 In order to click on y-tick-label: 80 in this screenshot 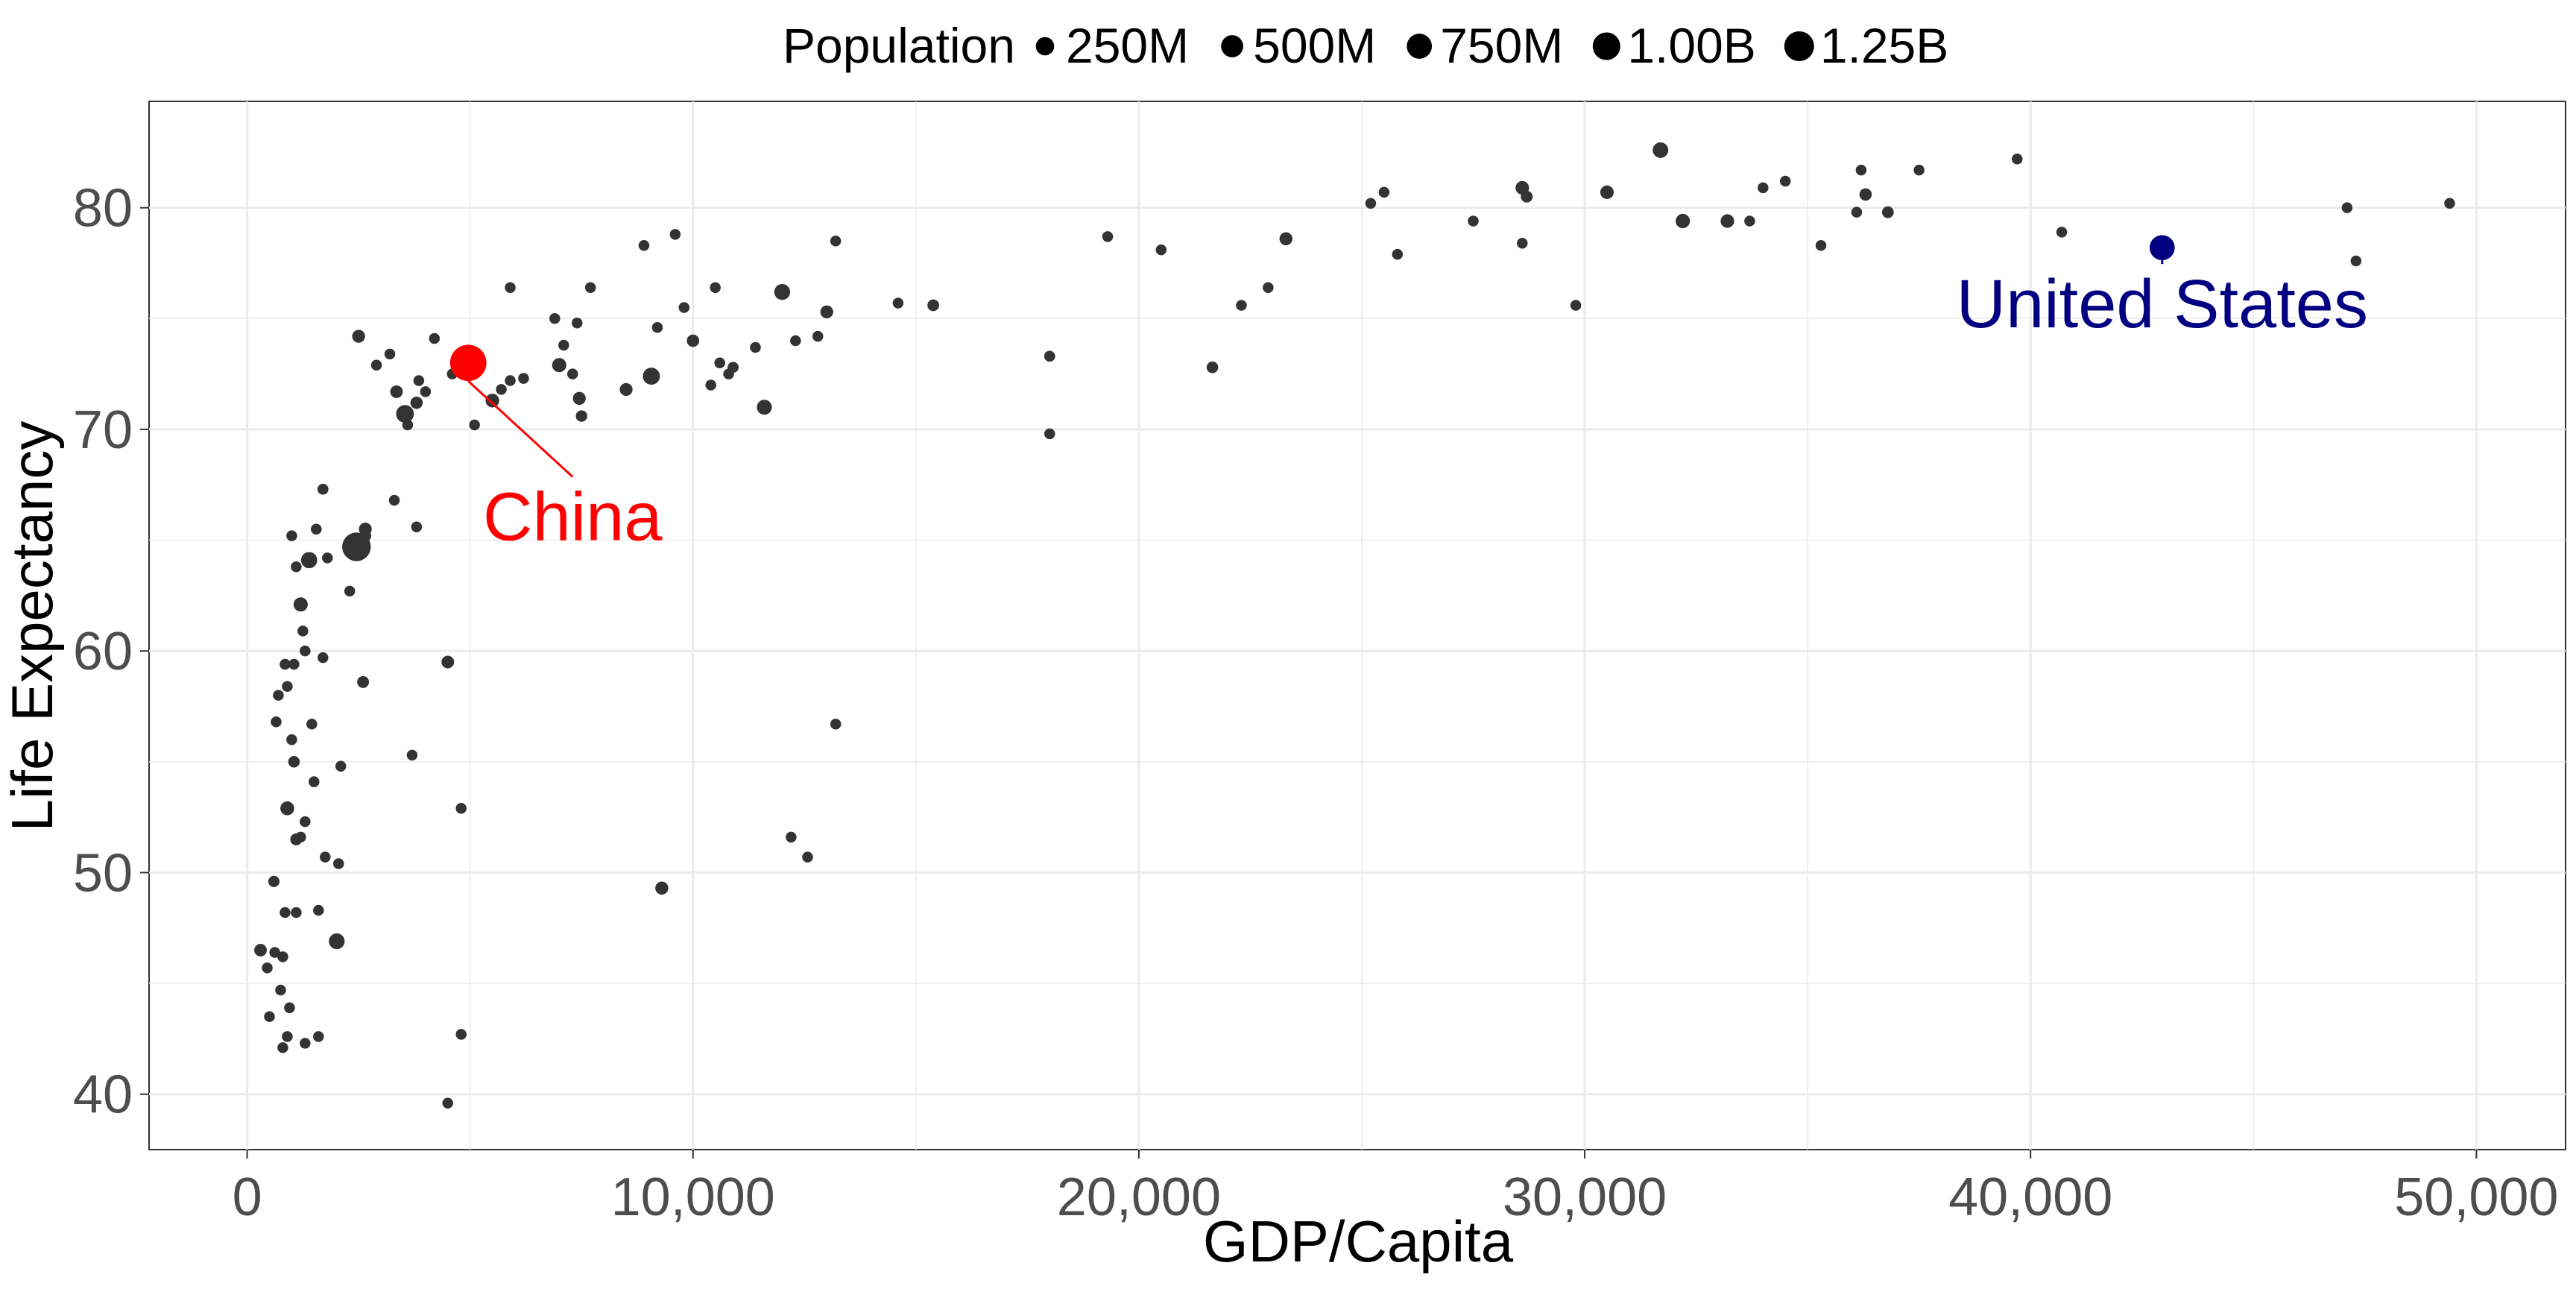, I will do `click(103, 209)`.